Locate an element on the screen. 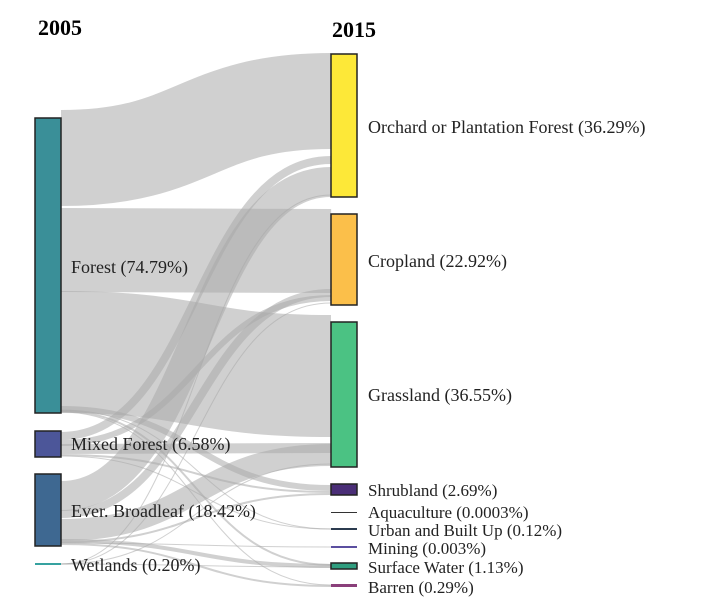 This screenshot has height=606, width=710. node-mixed-forest is located at coordinates (48, 444).